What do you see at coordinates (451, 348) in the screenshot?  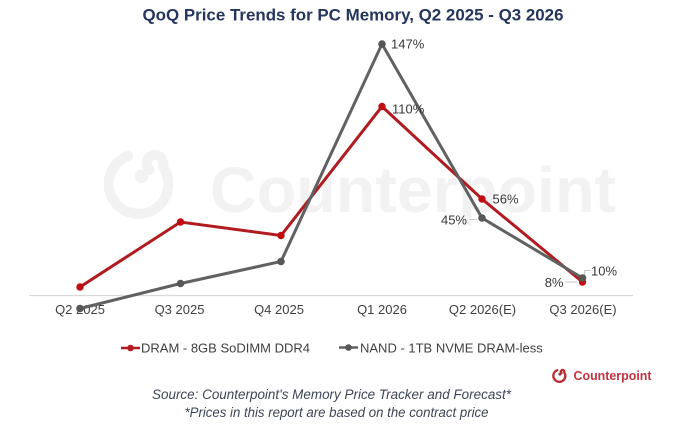 I see `svg-text: NAND - 1TB NVME DRAM-less` at bounding box center [451, 348].